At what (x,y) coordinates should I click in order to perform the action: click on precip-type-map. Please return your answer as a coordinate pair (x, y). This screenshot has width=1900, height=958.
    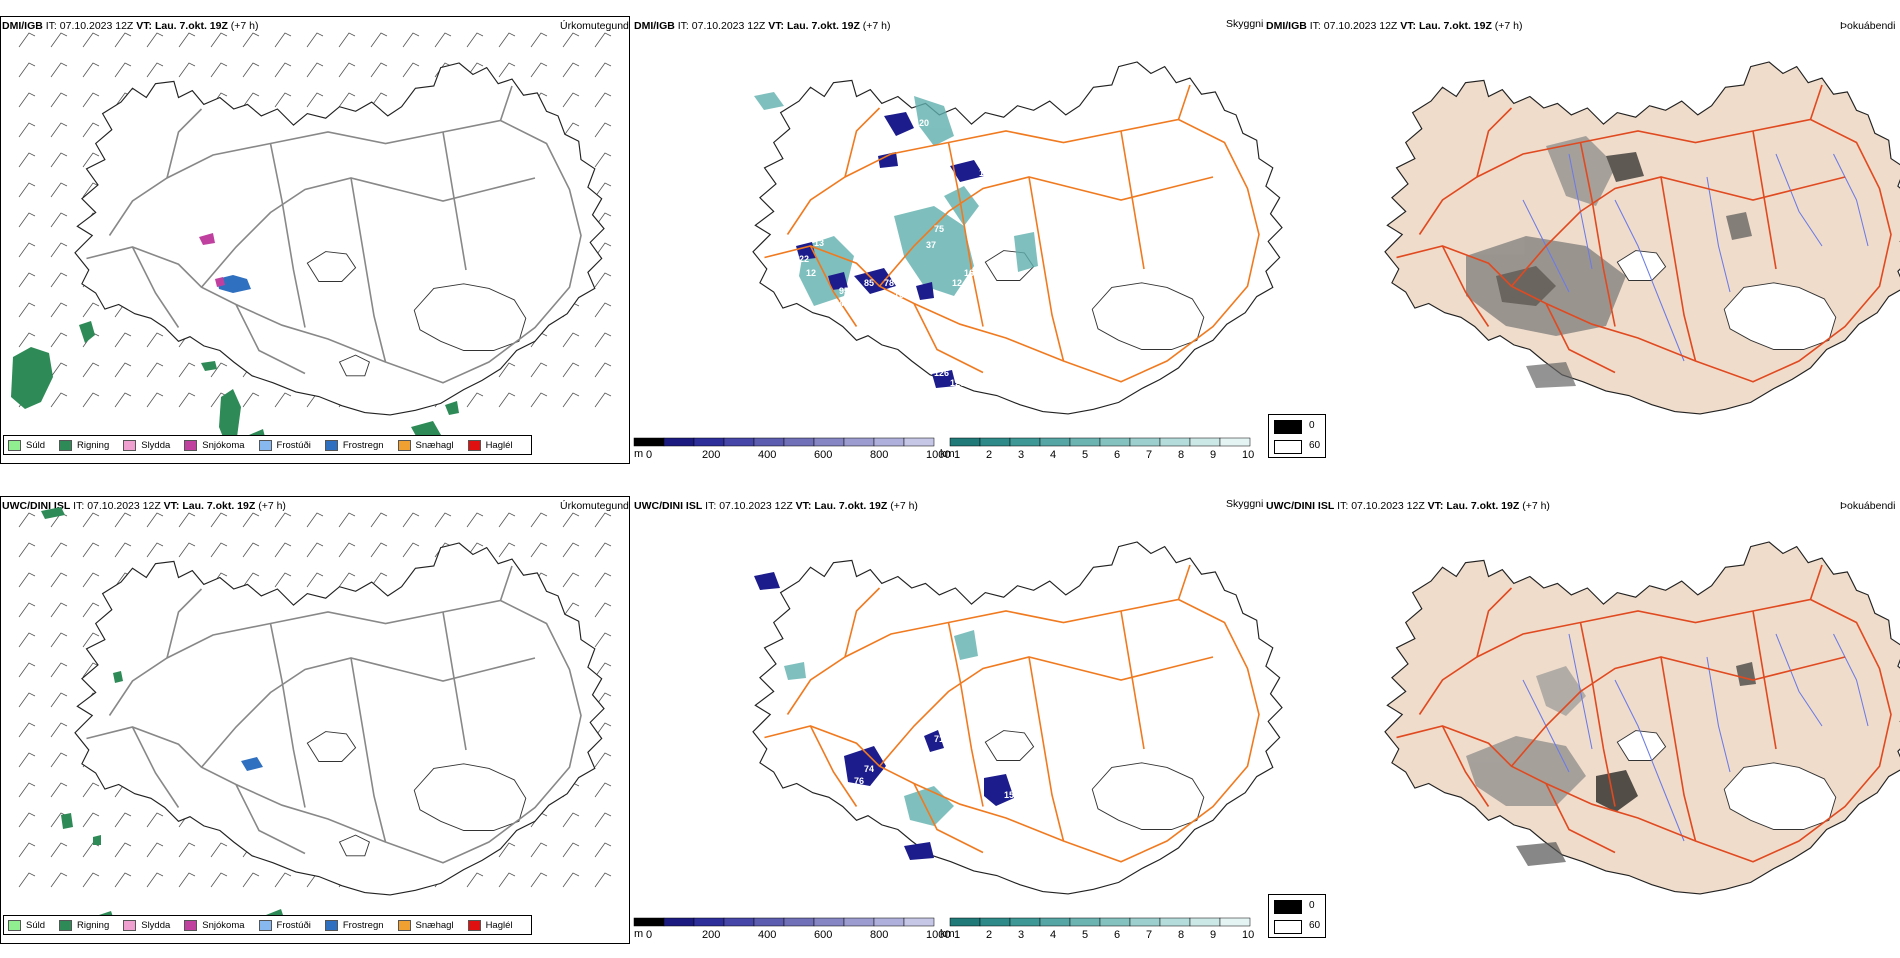
    Looking at the image, I should click on (315, 720).